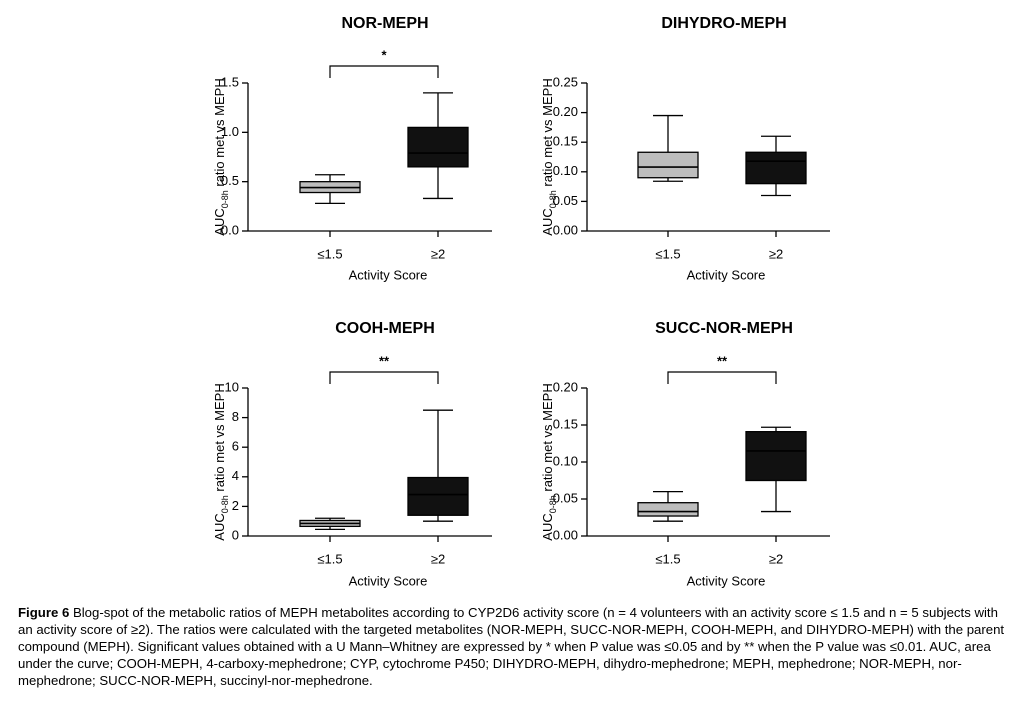 The image size is (1024, 722). I want to click on y-tick-label: 1.5, so click(230, 81).